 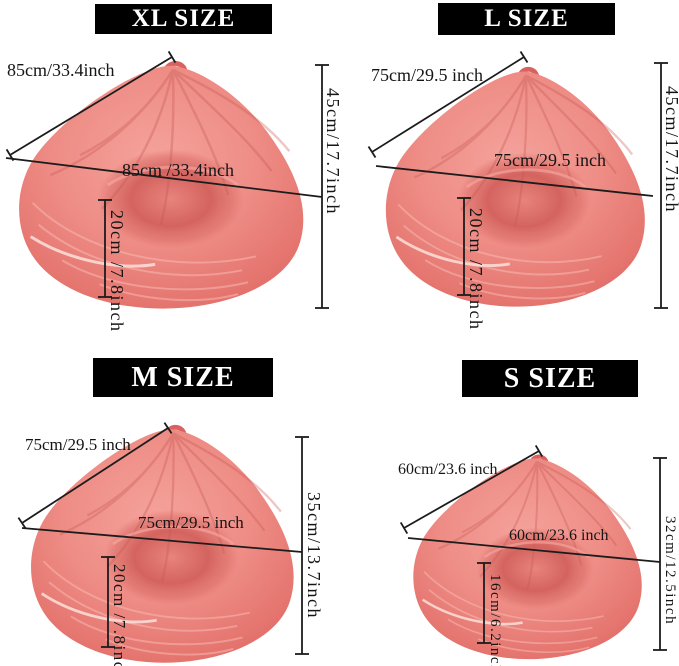 I want to click on front-width-label: 60cm/23.6 inch, so click(x=559, y=535).